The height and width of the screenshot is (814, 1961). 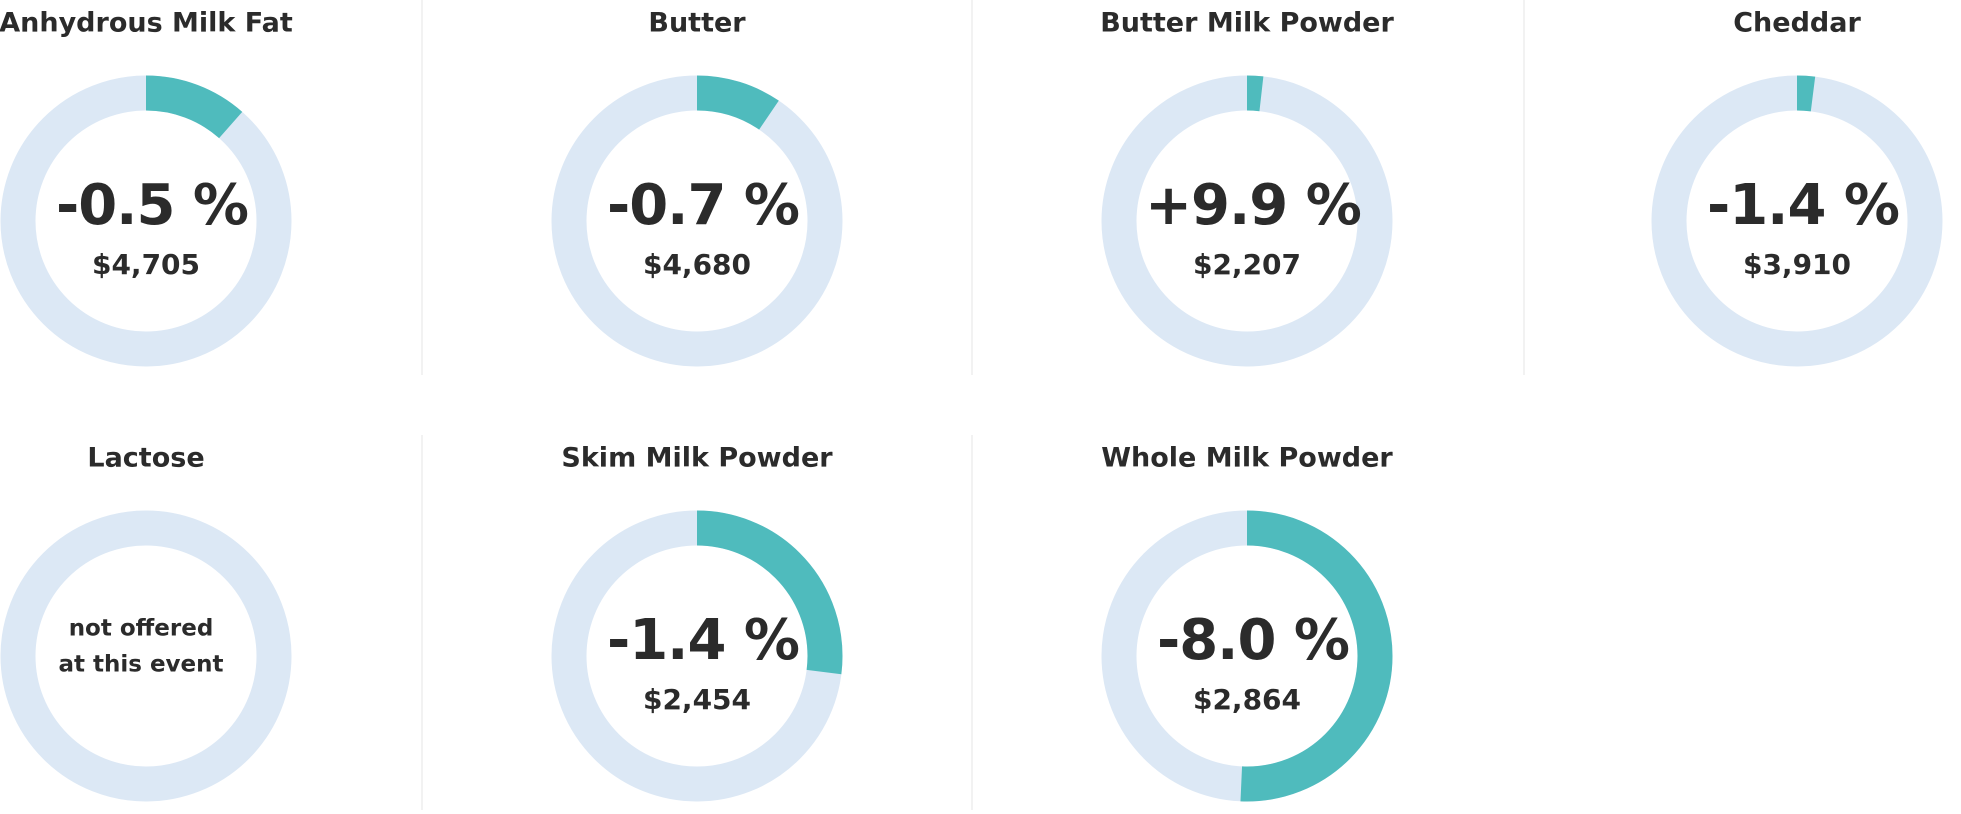 What do you see at coordinates (1797, 264) in the screenshot?
I see `price-value: $3,910` at bounding box center [1797, 264].